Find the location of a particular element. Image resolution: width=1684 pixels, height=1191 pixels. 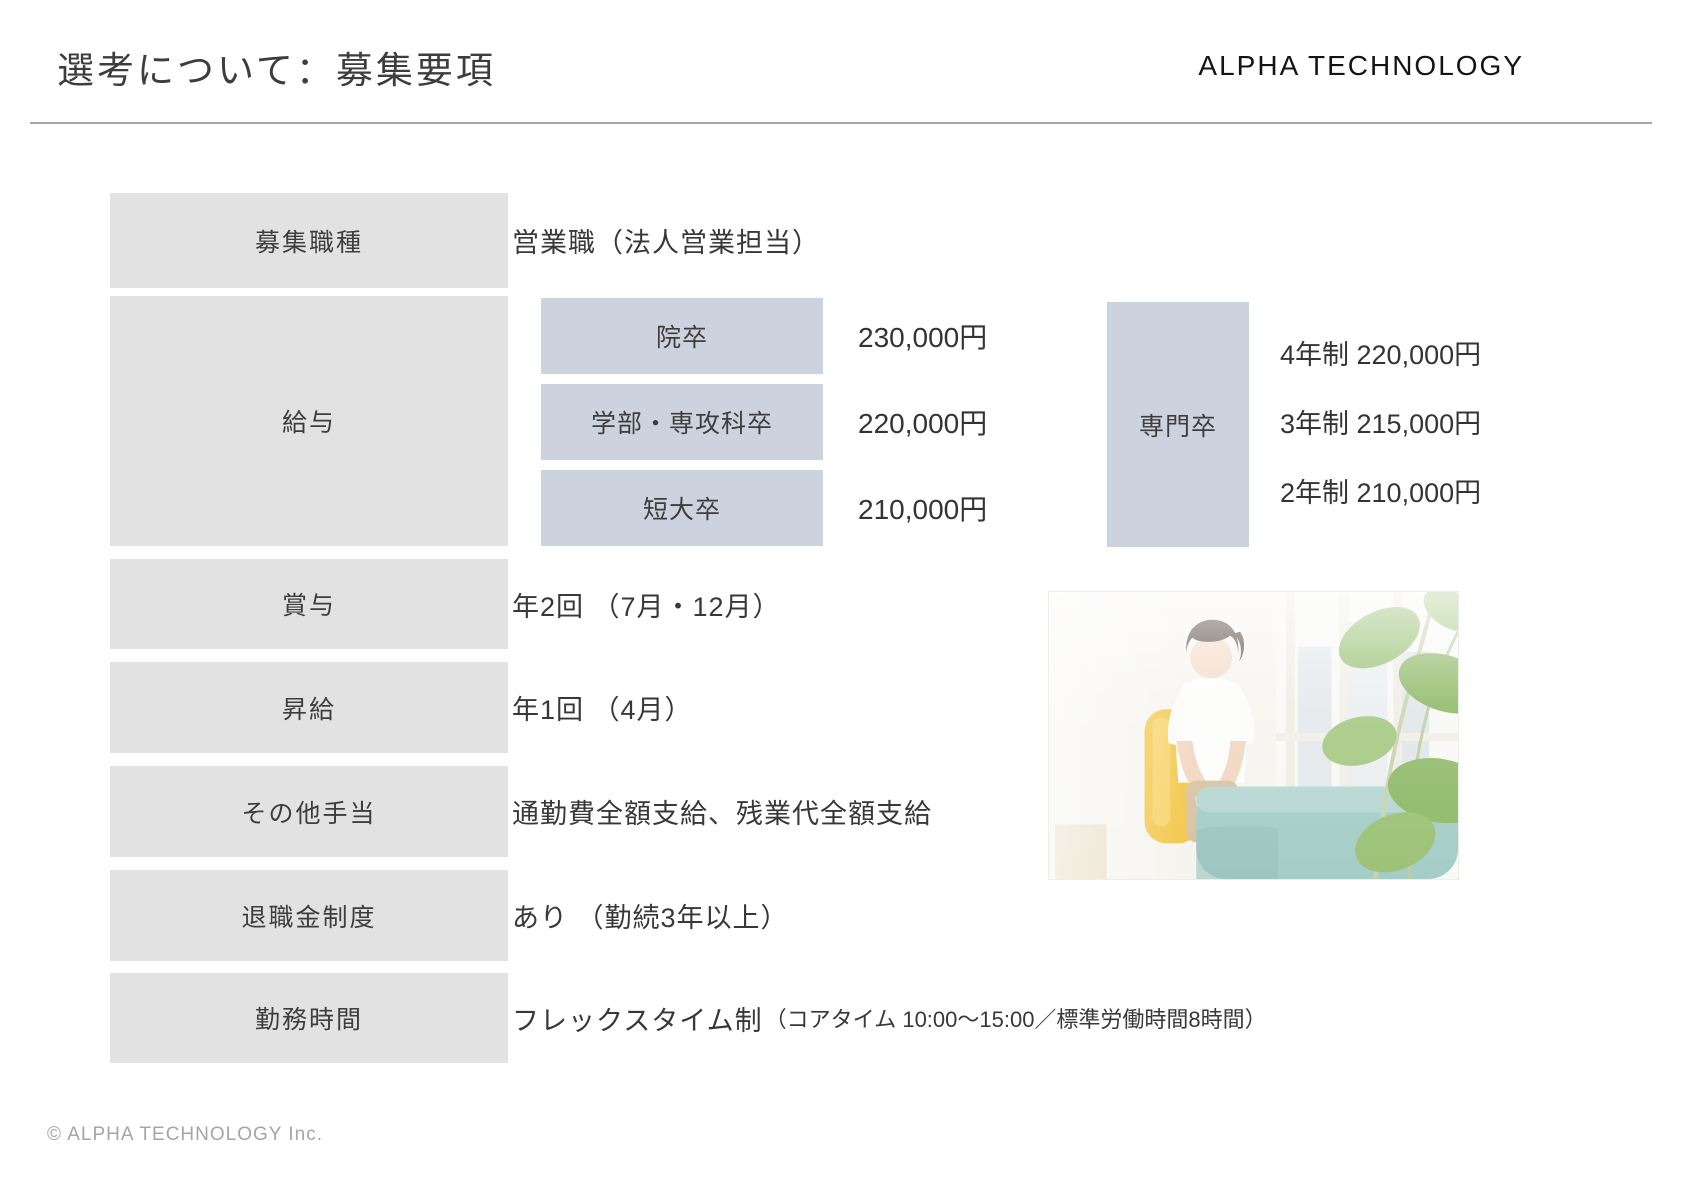

row-label-retirement: 退職金制度 is located at coordinates (309, 915).